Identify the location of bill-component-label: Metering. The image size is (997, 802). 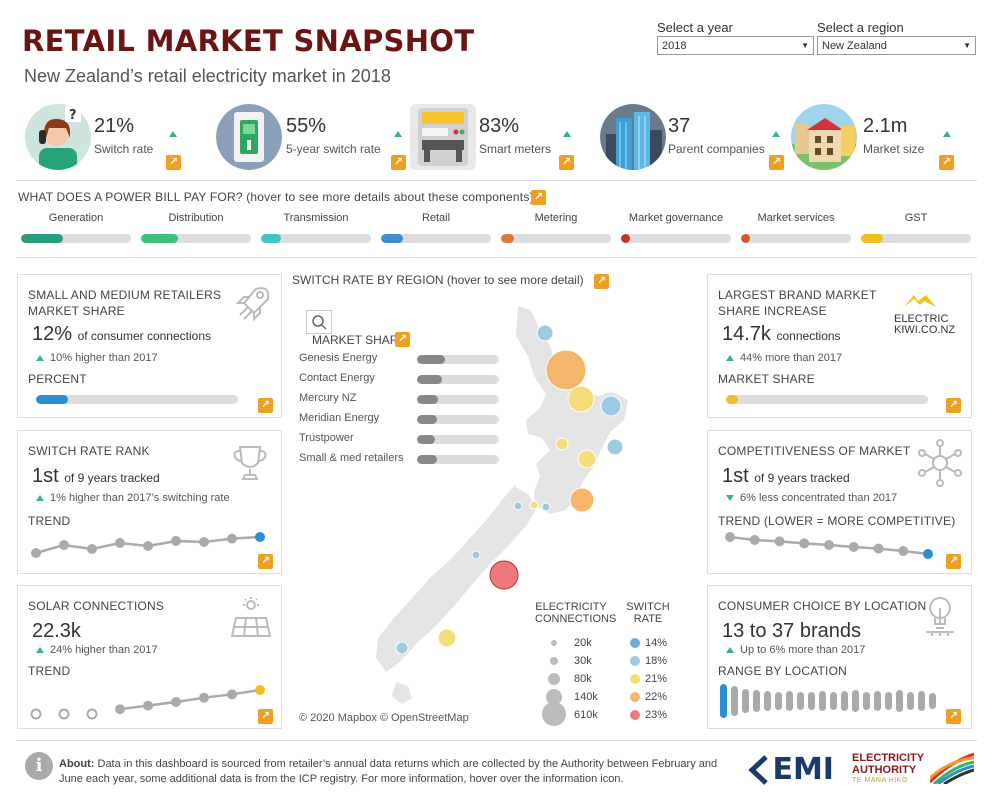
(556, 218).